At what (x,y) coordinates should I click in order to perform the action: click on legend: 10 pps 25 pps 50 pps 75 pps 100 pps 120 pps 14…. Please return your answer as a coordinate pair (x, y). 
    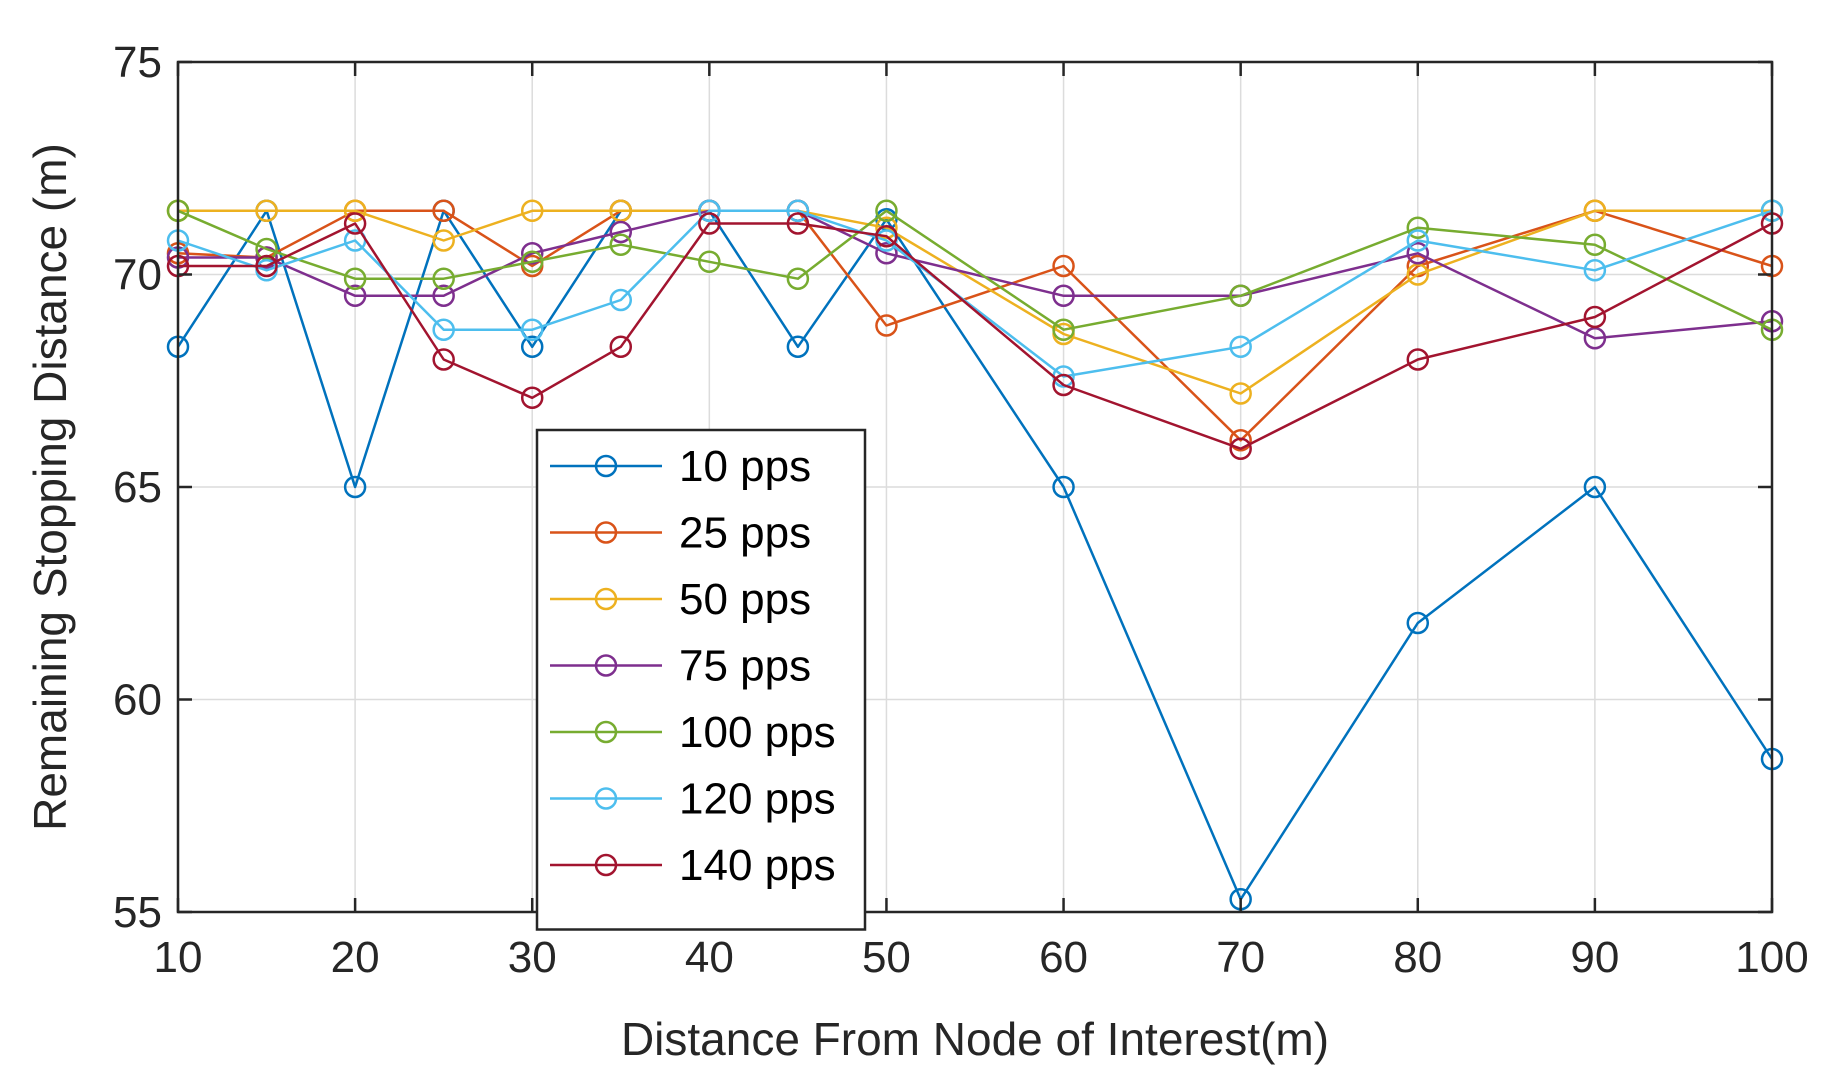
    Looking at the image, I should click on (701, 679).